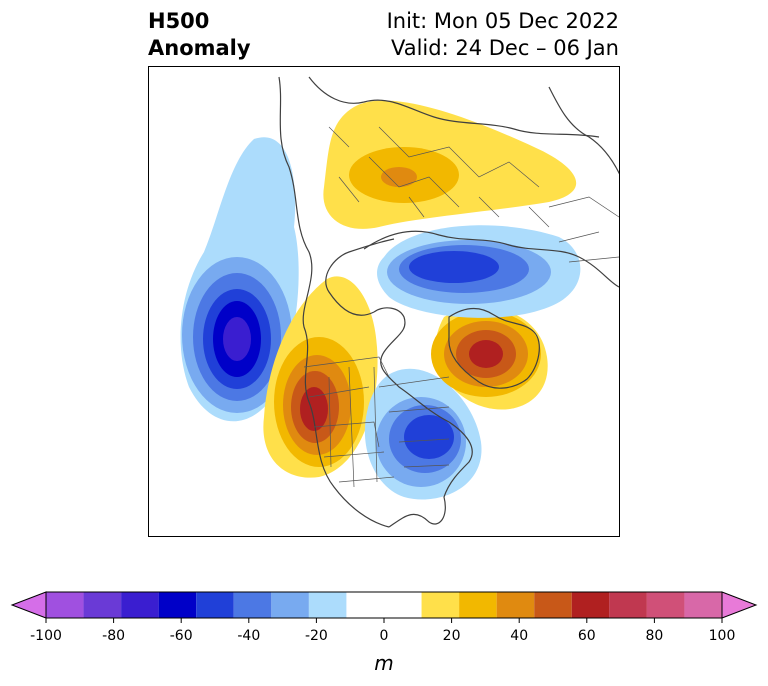 The height and width of the screenshot is (686, 768). Describe the element at coordinates (654, 636) in the screenshot. I see `colorbar-tick-label: 80` at that location.